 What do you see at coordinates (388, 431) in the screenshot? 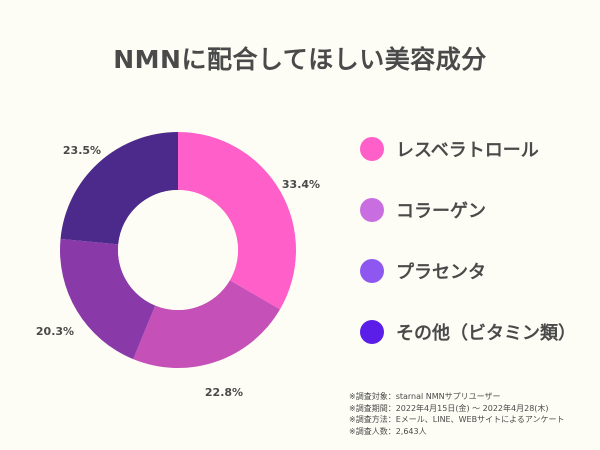
I see `note-count: ※調査人数：2,643人` at bounding box center [388, 431].